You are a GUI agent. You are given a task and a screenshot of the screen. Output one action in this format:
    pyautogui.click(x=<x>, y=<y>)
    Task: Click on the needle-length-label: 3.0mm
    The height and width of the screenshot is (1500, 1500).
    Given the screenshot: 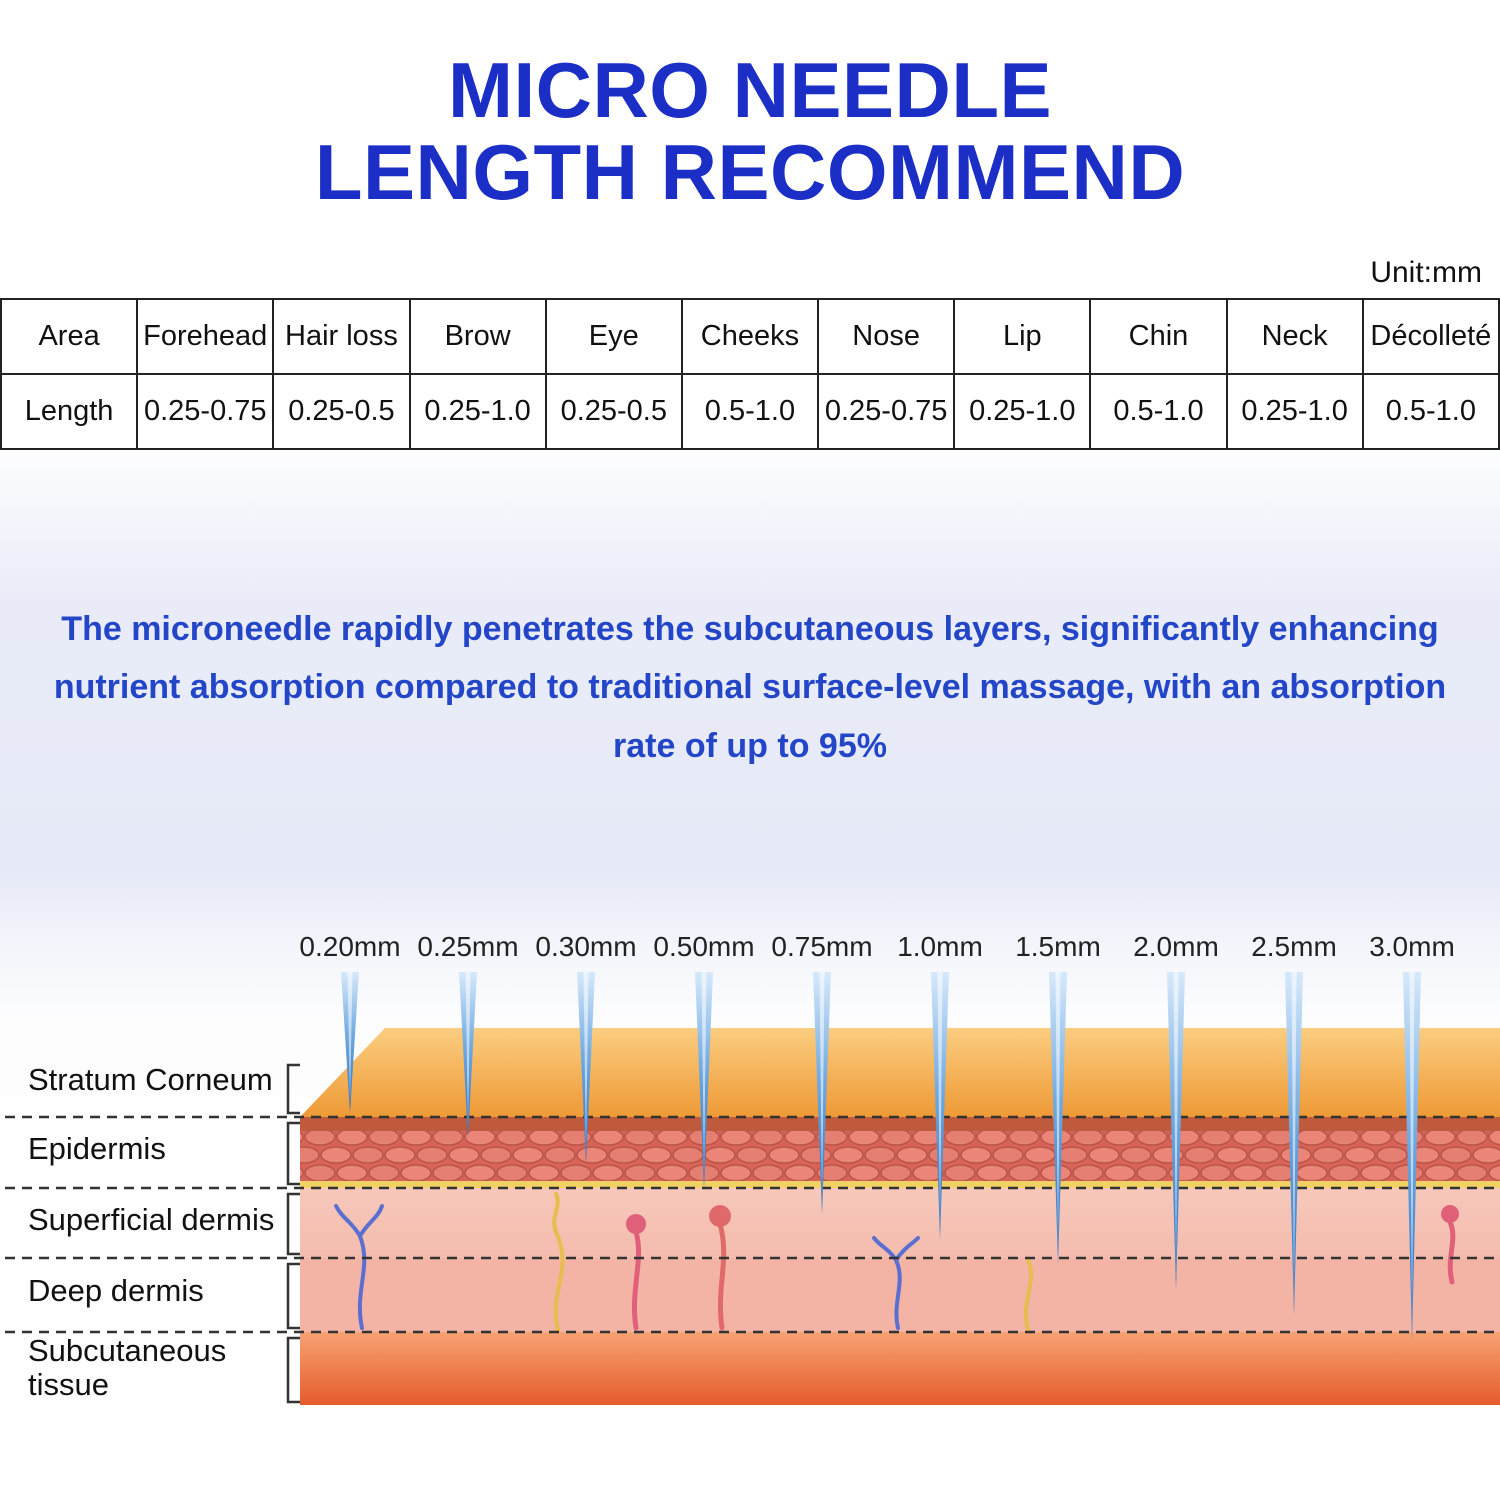 What is the action you would take?
    pyautogui.click(x=1412, y=946)
    